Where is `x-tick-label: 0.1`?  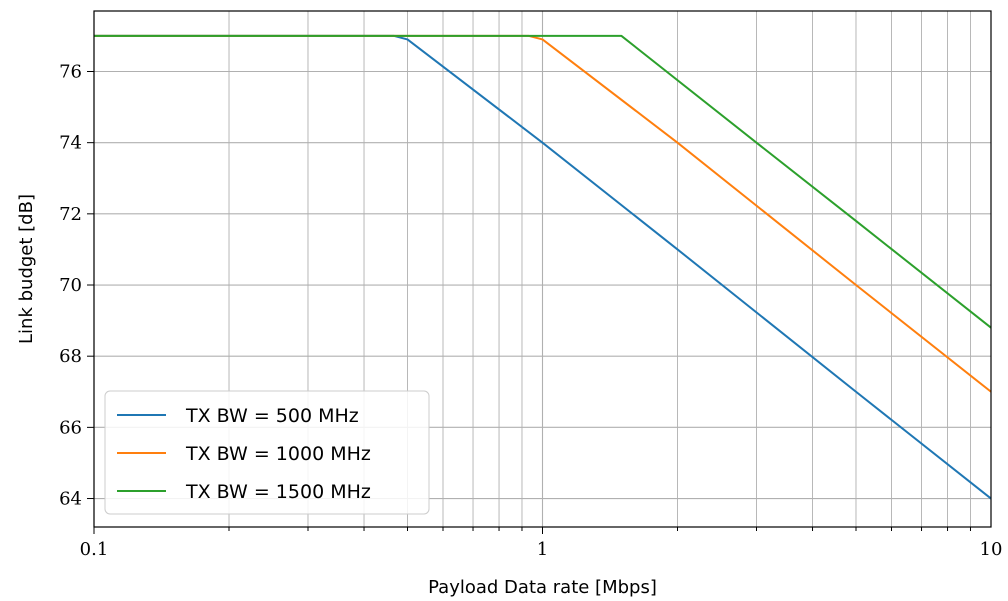
x-tick-label: 0.1 is located at coordinates (94, 549).